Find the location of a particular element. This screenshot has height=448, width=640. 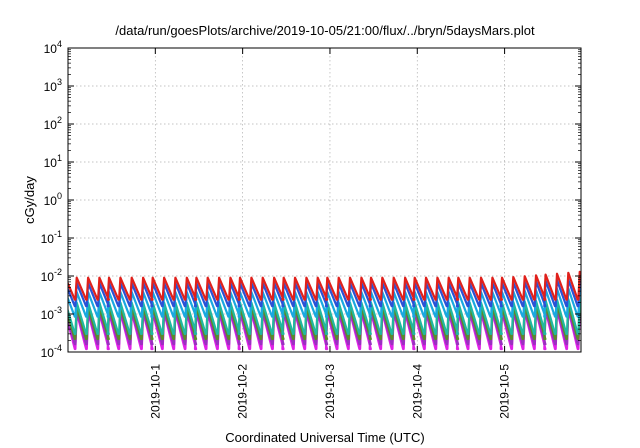

y-tick-label: 10¹ is located at coordinates (53, 161).